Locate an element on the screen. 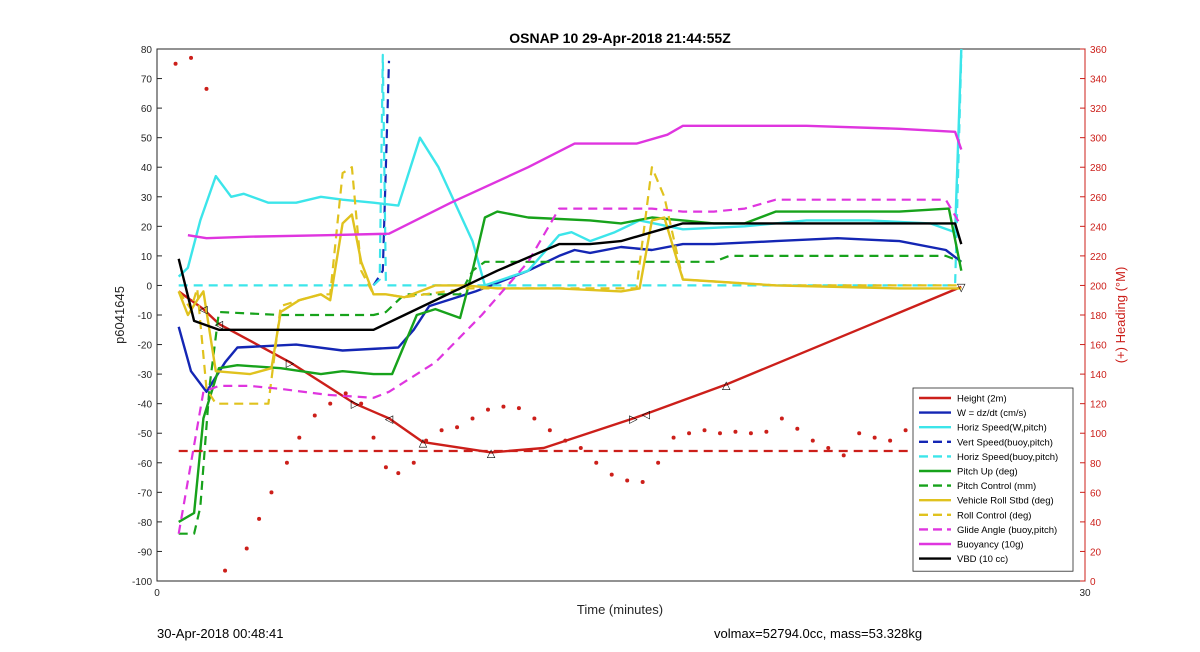  series-line-vbd-10-cc is located at coordinates (570, 276).